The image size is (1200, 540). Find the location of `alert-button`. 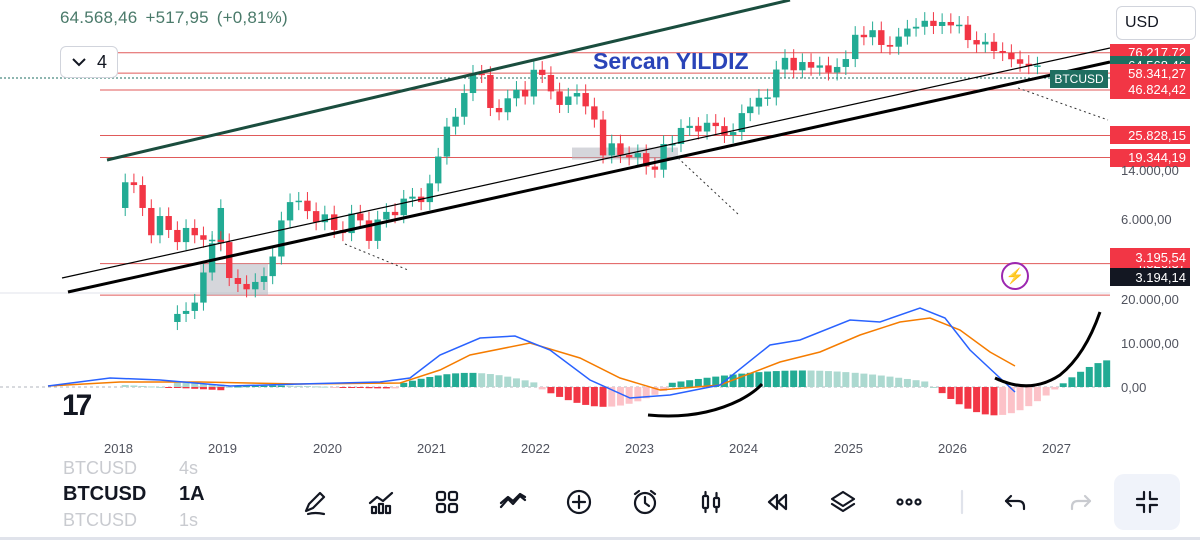

alert-button is located at coordinates (645, 502).